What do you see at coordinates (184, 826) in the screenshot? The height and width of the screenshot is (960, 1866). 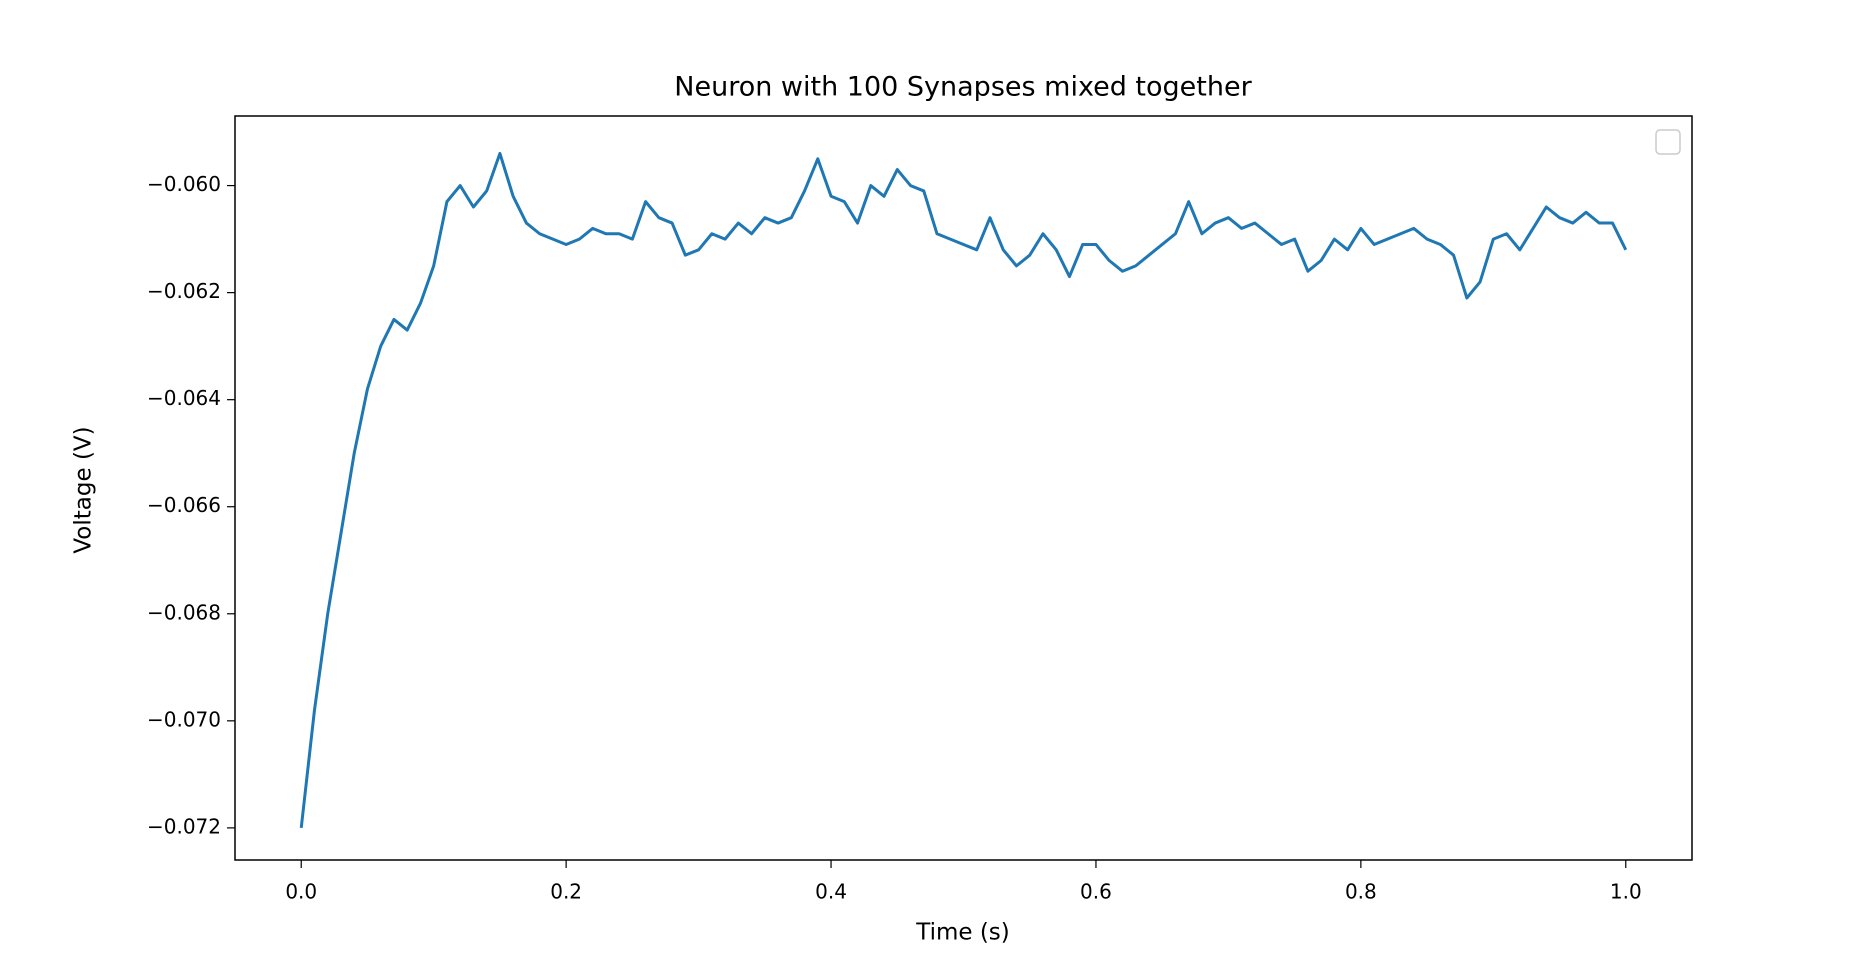 I see `y-tick-label: −0.072` at bounding box center [184, 826].